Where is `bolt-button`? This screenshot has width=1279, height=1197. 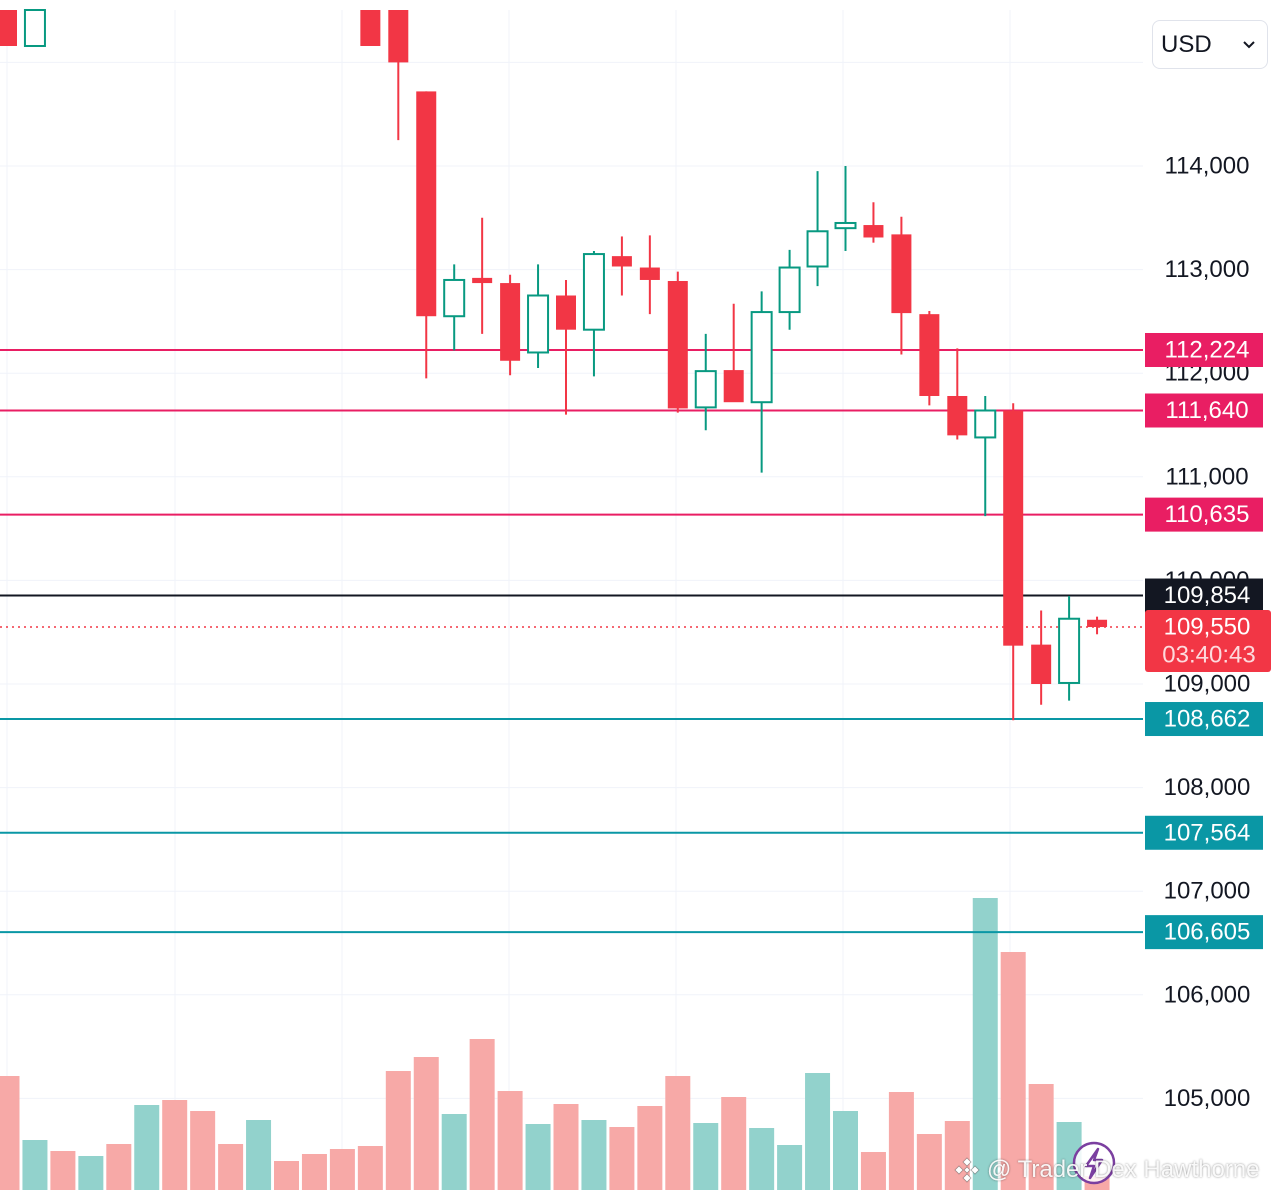
bolt-button is located at coordinates (1094, 1163).